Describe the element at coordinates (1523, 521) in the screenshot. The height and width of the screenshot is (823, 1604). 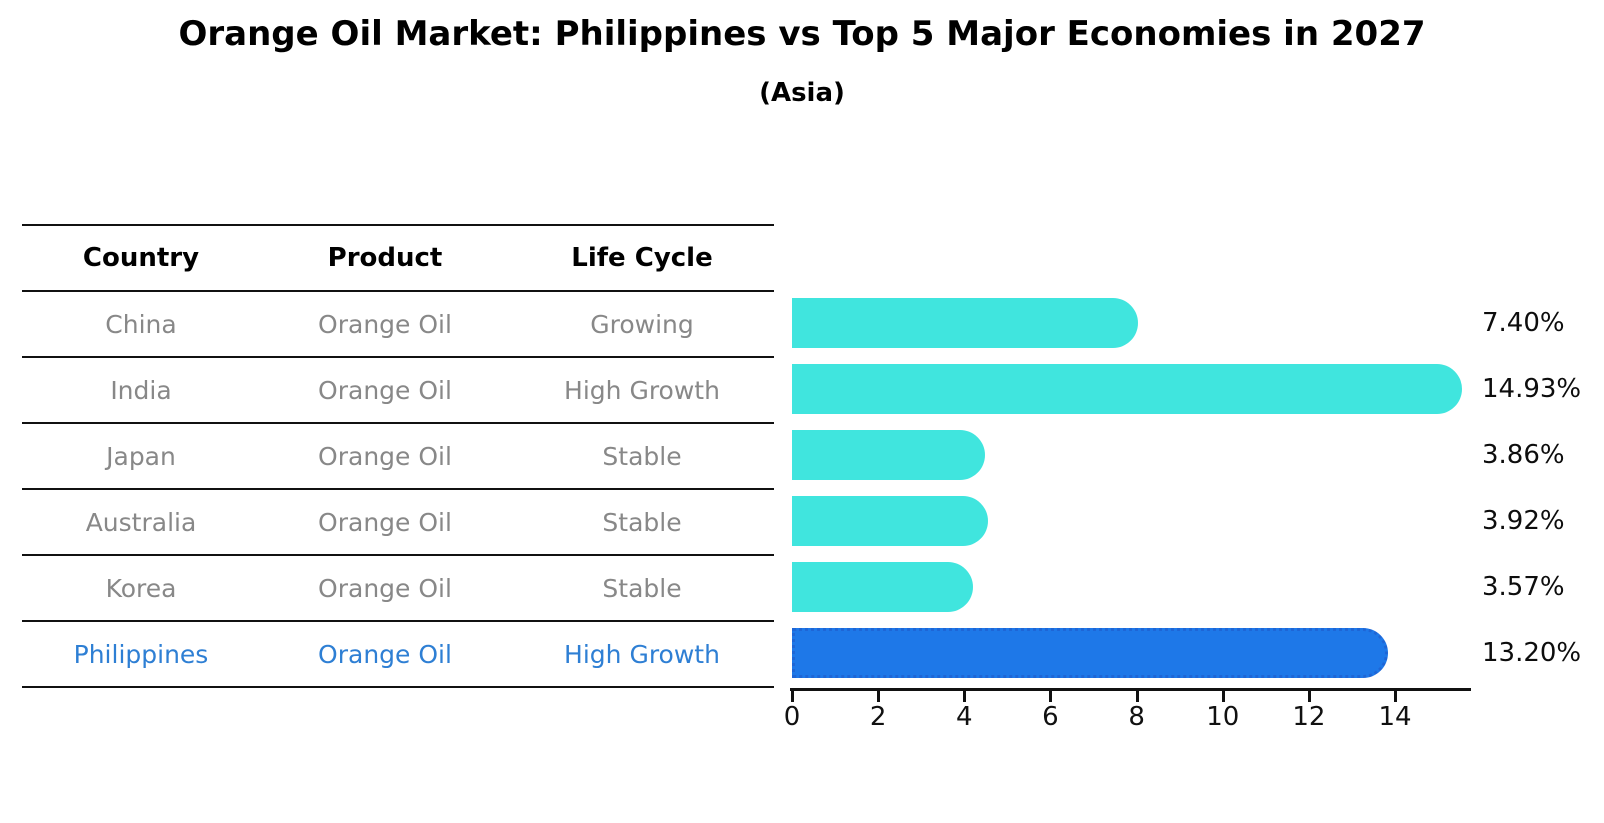
I see `value-label-australia: 3.92%` at that location.